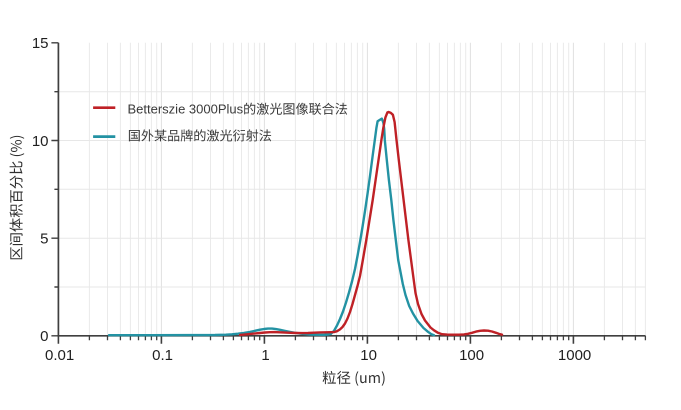  Describe the element at coordinates (59, 355) in the screenshot. I see `svg-text: 0.01` at that location.